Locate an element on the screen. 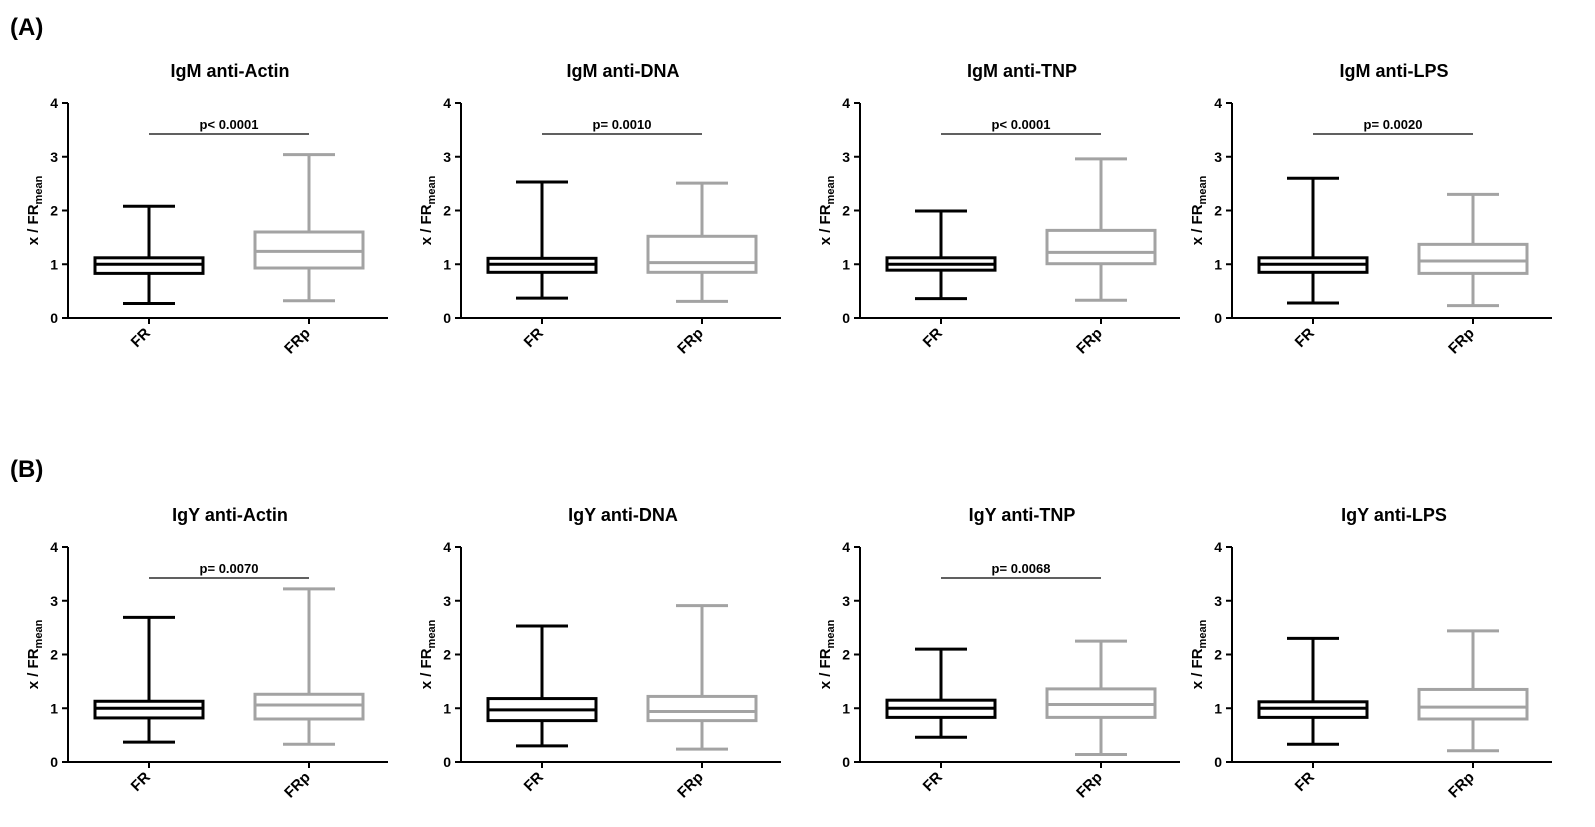 Image resolution: width=1595 pixels, height=827 pixels. p-value-label: p= 0.0070 is located at coordinates (229, 568).